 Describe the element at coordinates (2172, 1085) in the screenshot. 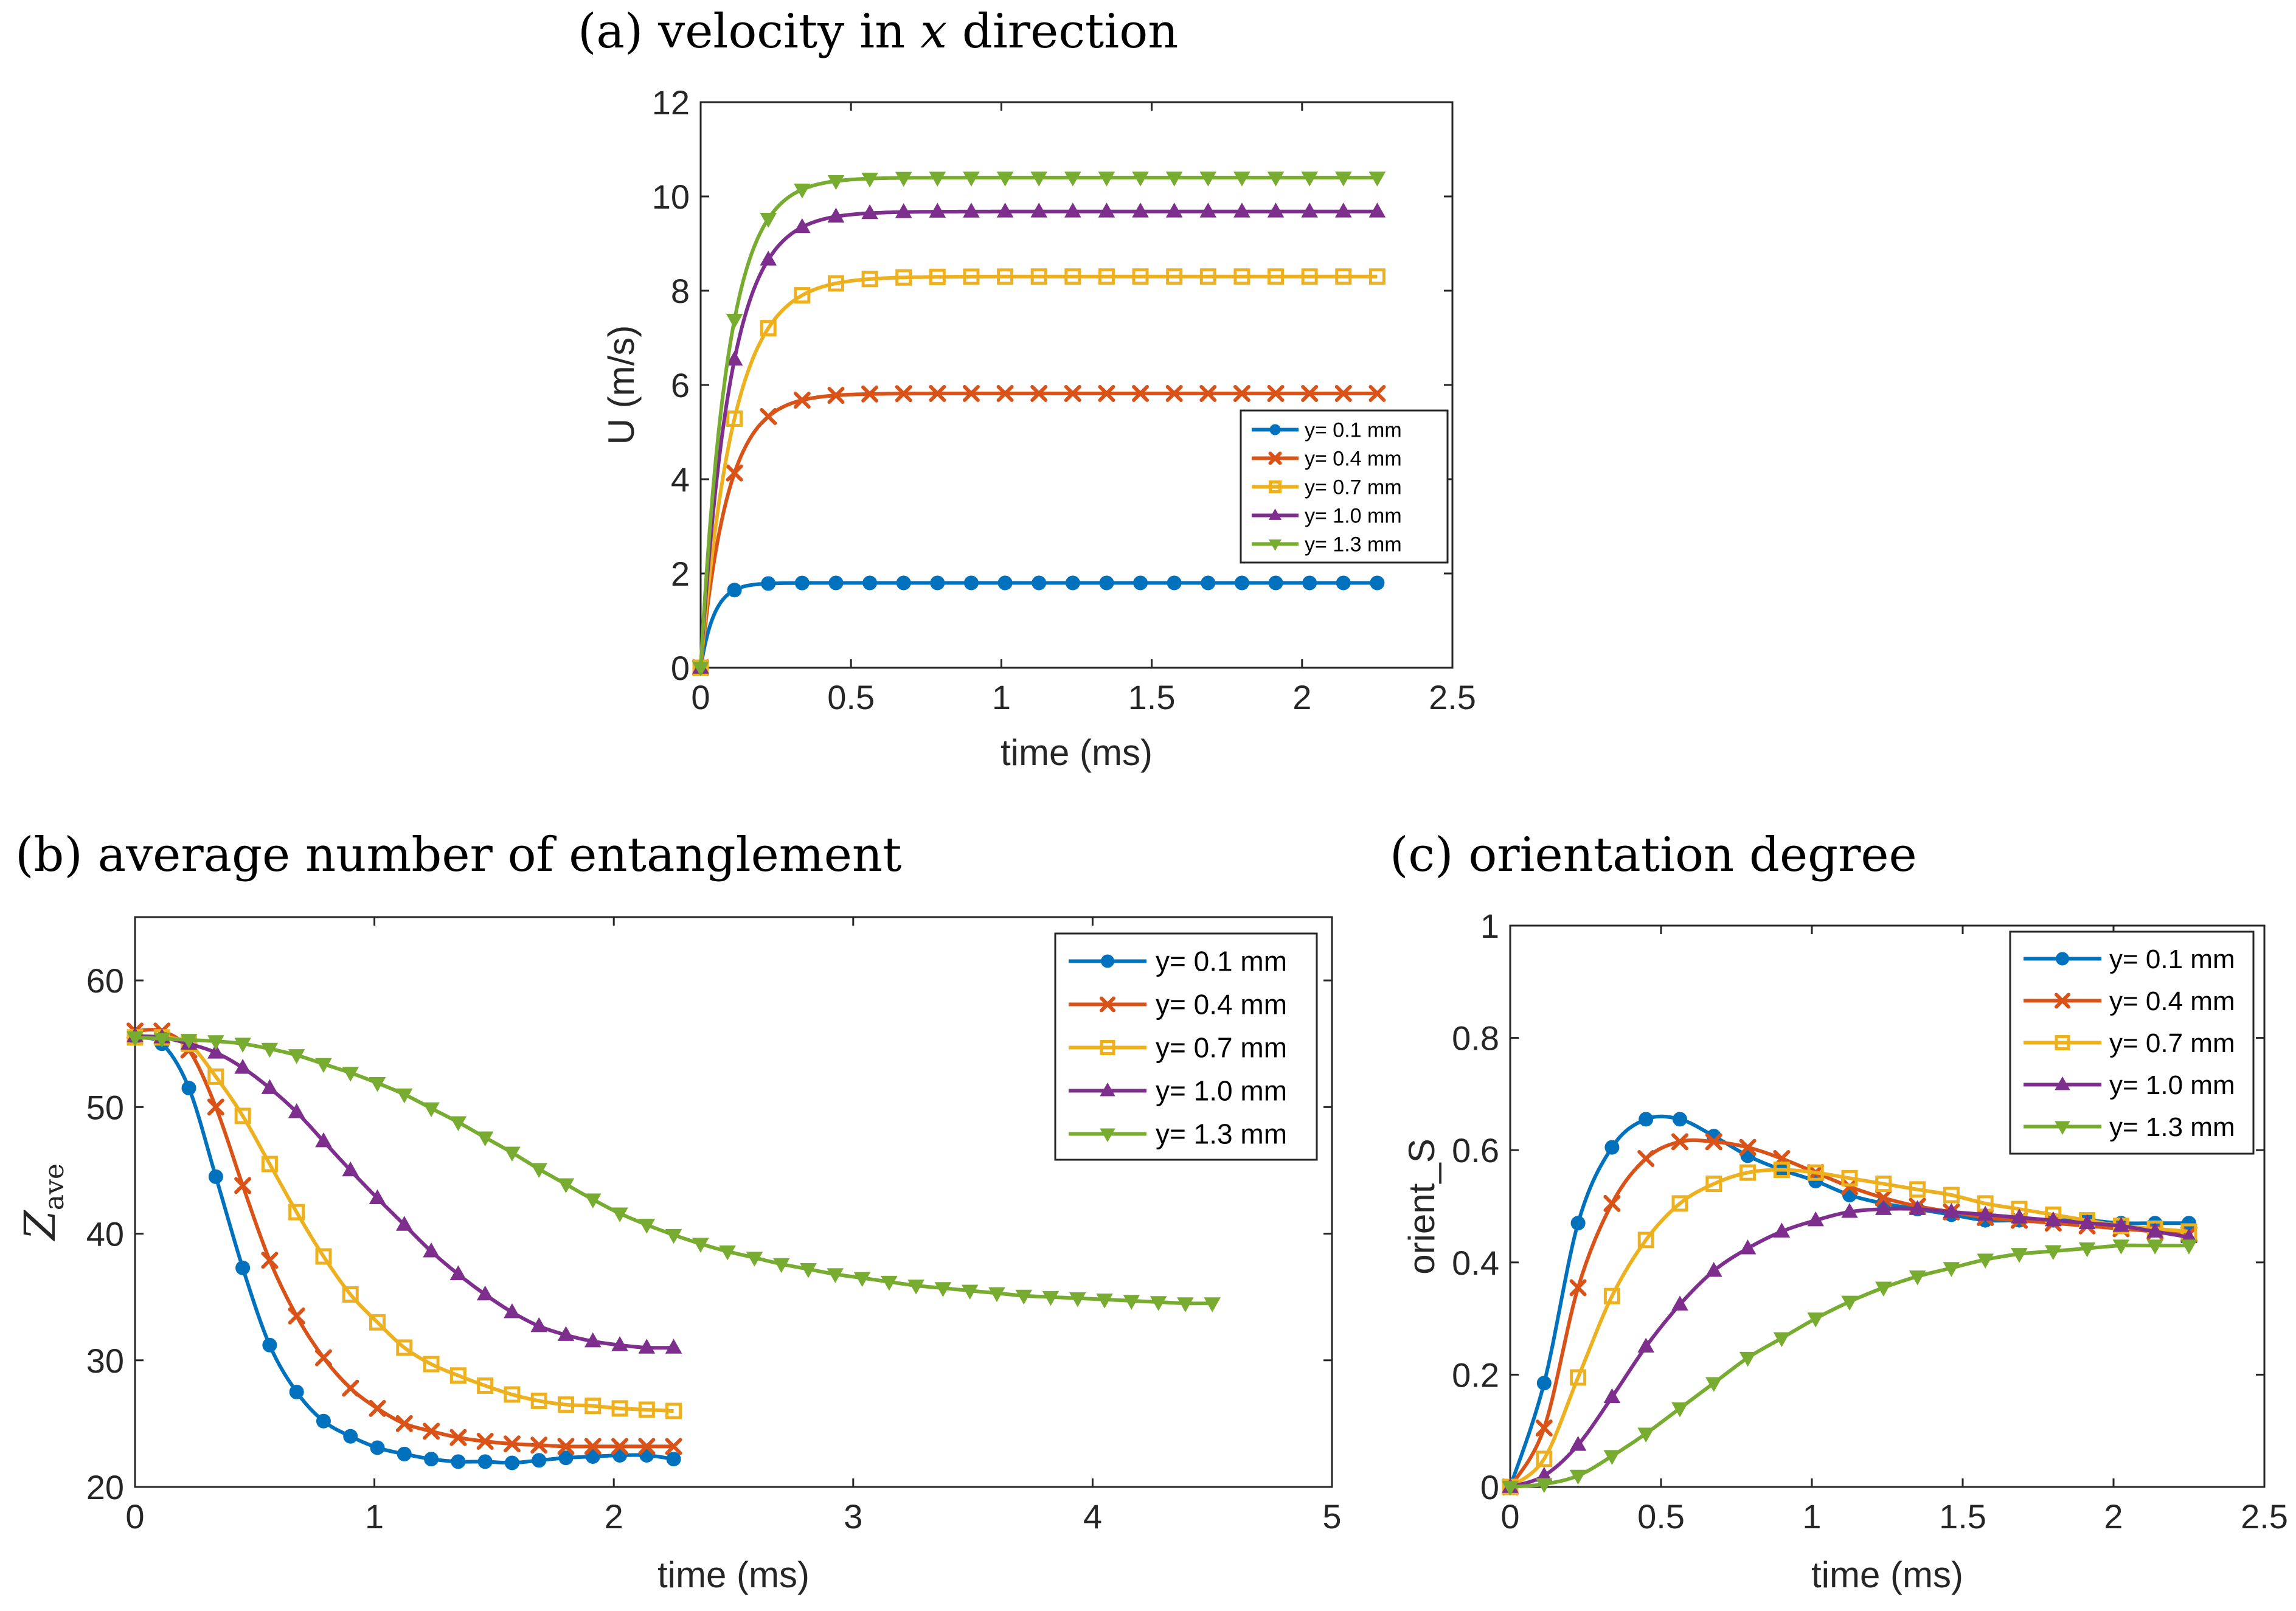

I see `panel-c-legend-label: y= 1.0 mm` at that location.